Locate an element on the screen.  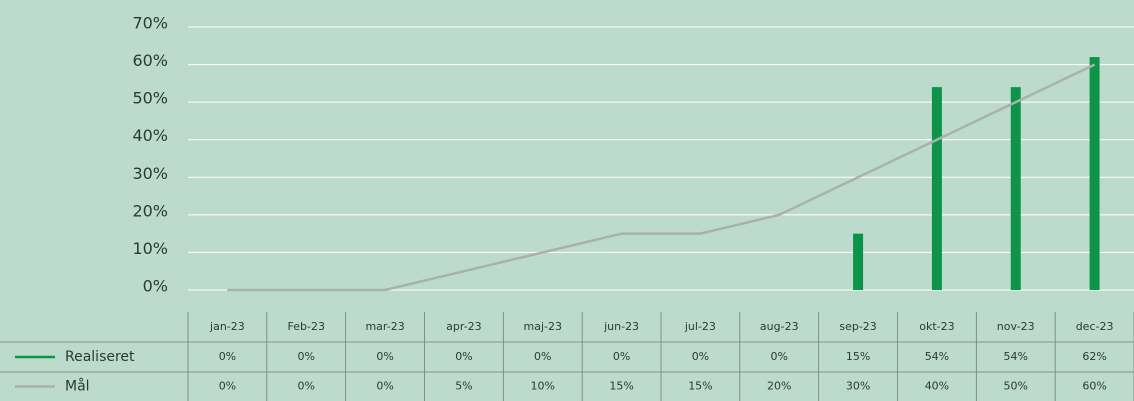
x-tick-label: sep-23 is located at coordinates (857, 326).